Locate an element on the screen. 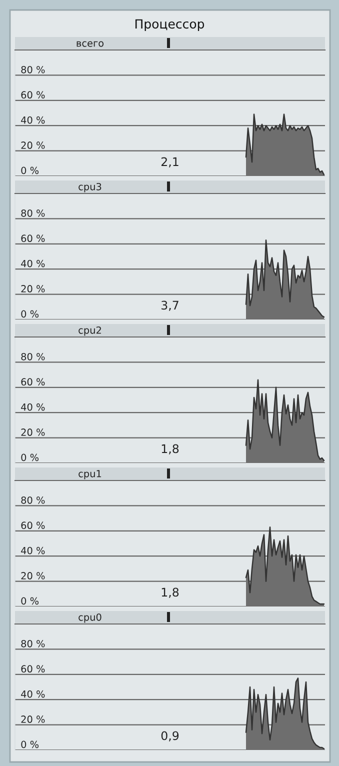 The image size is (339, 766). annotation: 0,9 is located at coordinates (170, 736).